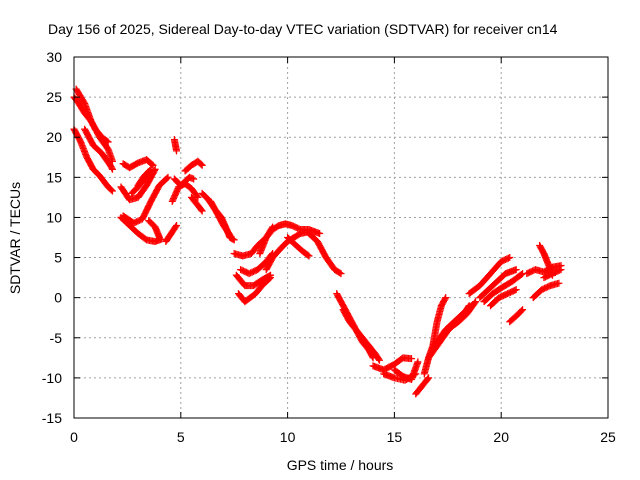 The image size is (640, 480). What do you see at coordinates (395, 437) in the screenshot?
I see `x-tick-label: 15` at bounding box center [395, 437].